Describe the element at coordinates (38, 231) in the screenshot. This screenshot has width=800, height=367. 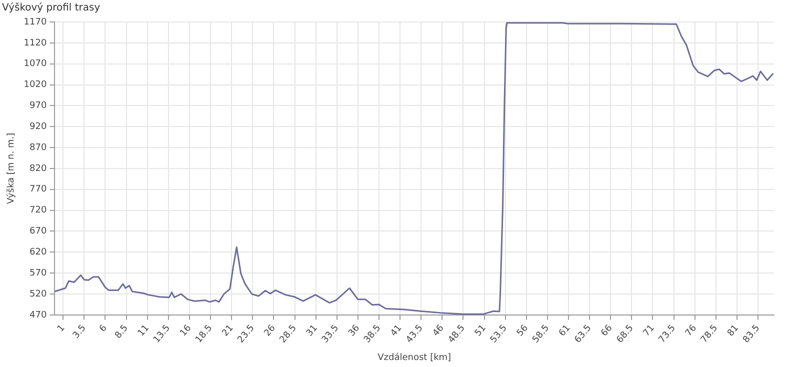
I see `y-tick-label: 670` at that location.